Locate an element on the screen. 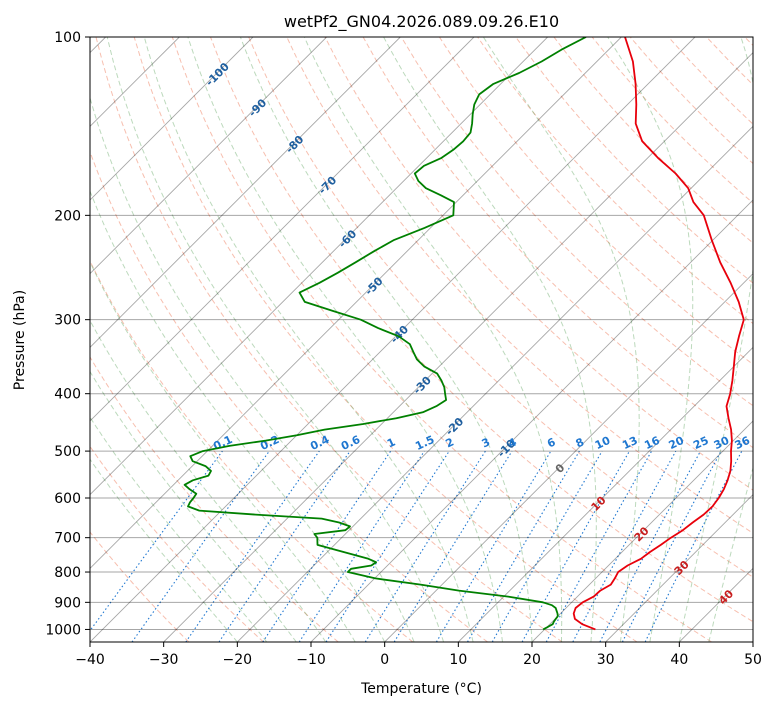 This screenshot has height=708, width=775. y-tick-label: 1000 is located at coordinates (63, 630).